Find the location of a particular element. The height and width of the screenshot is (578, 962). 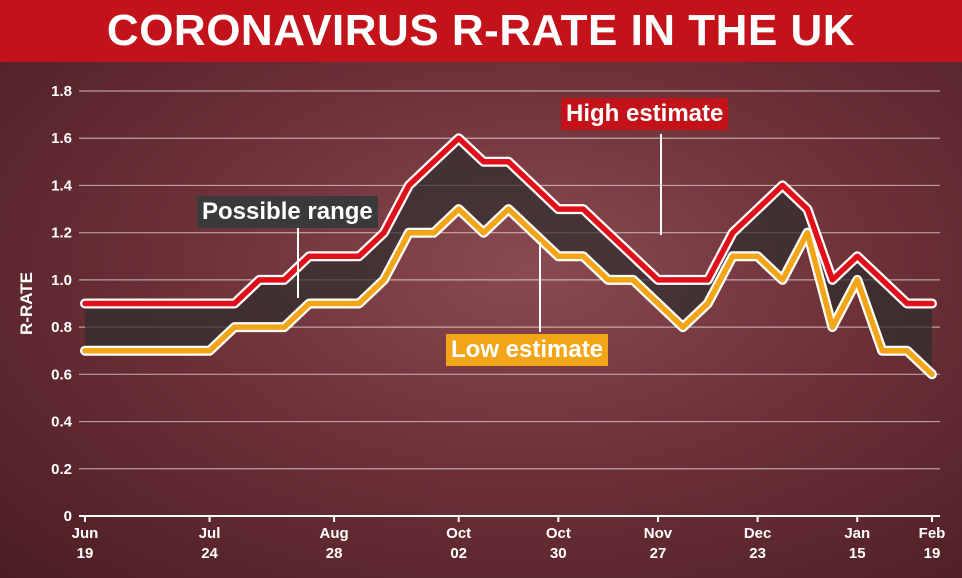

x-tick-label: Aug is located at coordinates (334, 533).